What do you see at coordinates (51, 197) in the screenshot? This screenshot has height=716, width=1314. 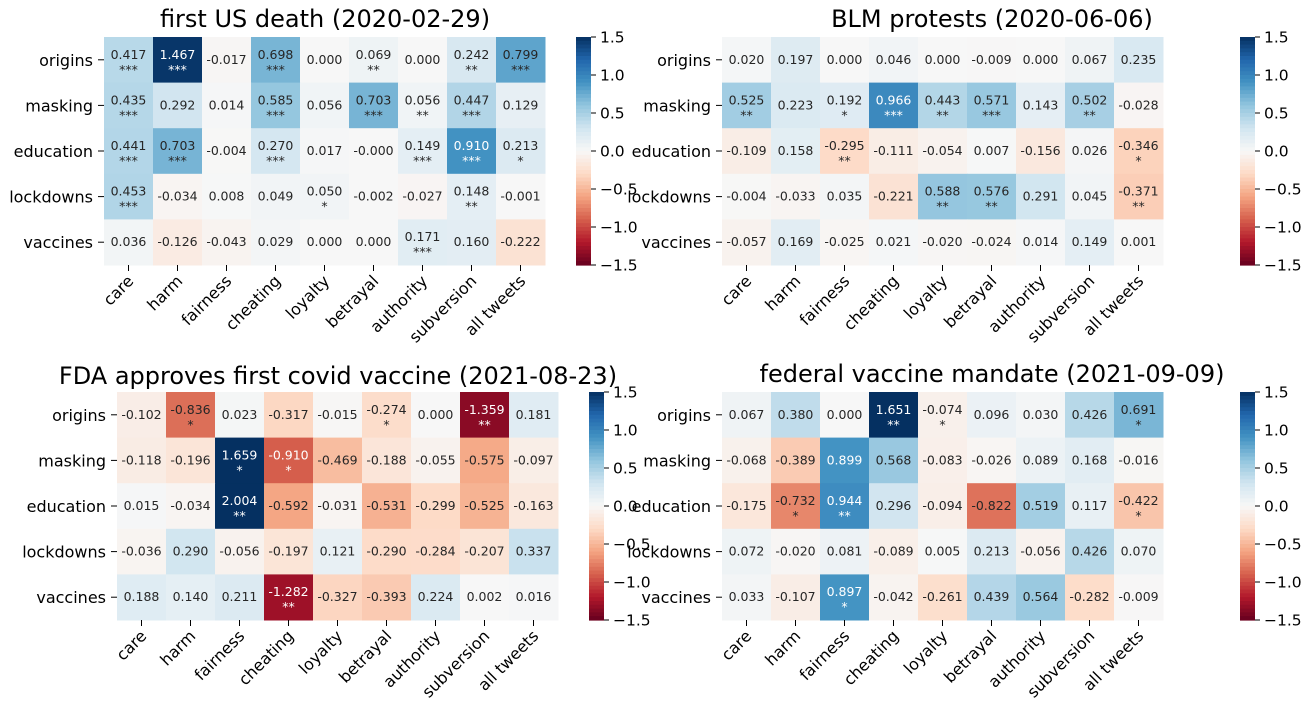 I see `y-tick-label: lockdowns` at bounding box center [51, 197].